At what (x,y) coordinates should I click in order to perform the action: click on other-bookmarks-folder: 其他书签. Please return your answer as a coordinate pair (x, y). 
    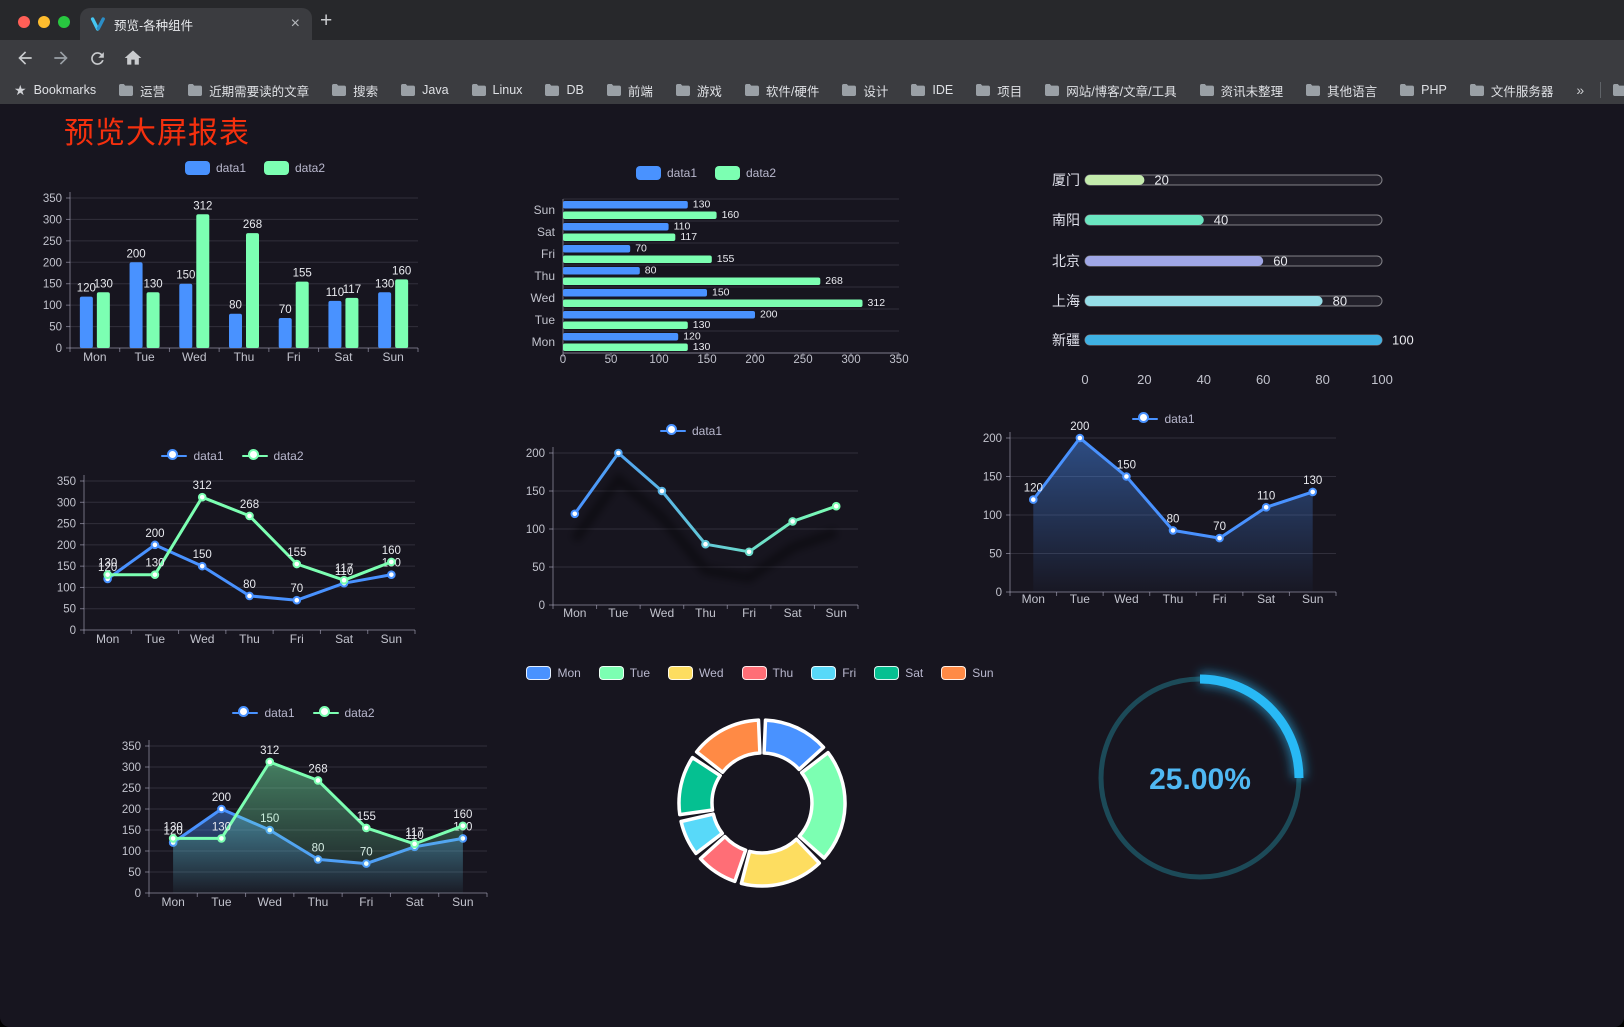
    Looking at the image, I should click on (1618, 90).